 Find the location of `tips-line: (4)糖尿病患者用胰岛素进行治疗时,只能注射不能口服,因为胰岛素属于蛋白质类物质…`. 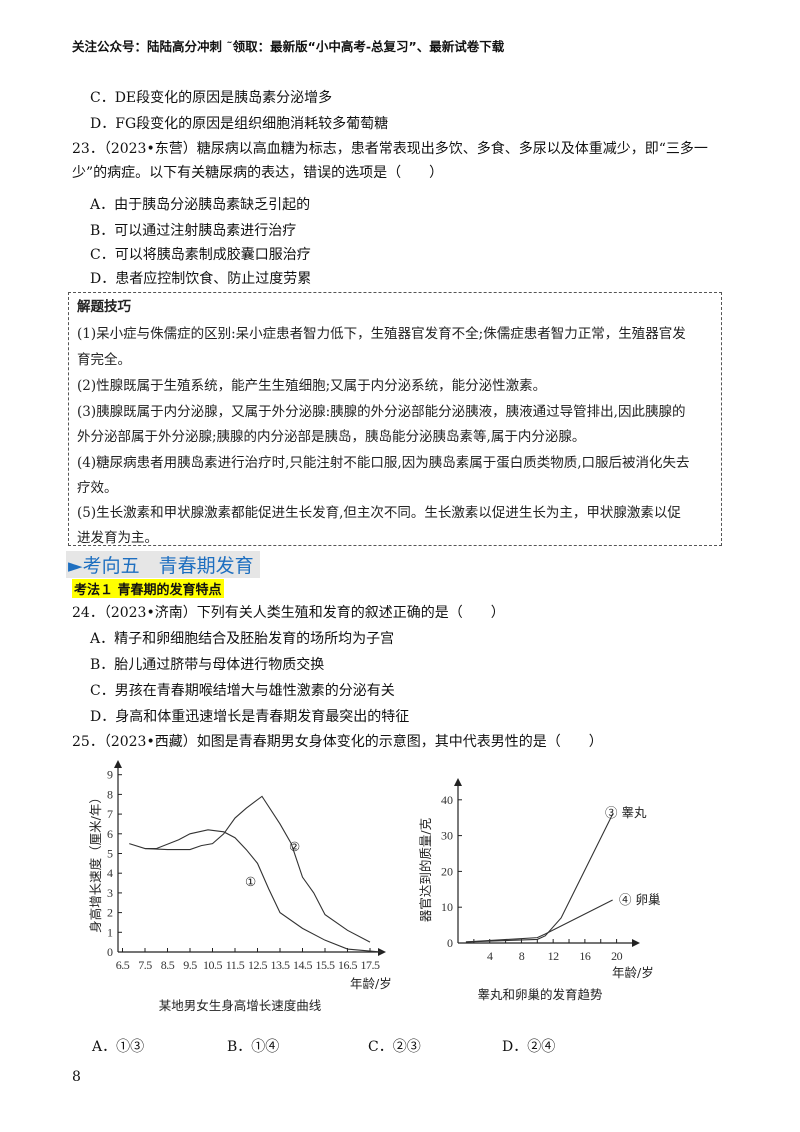

tips-line: (4)糖尿病患者用胰岛素进行治疗时,只能注射不能口服,因为胰岛素属于蛋白质类物质… is located at coordinates (383, 463).